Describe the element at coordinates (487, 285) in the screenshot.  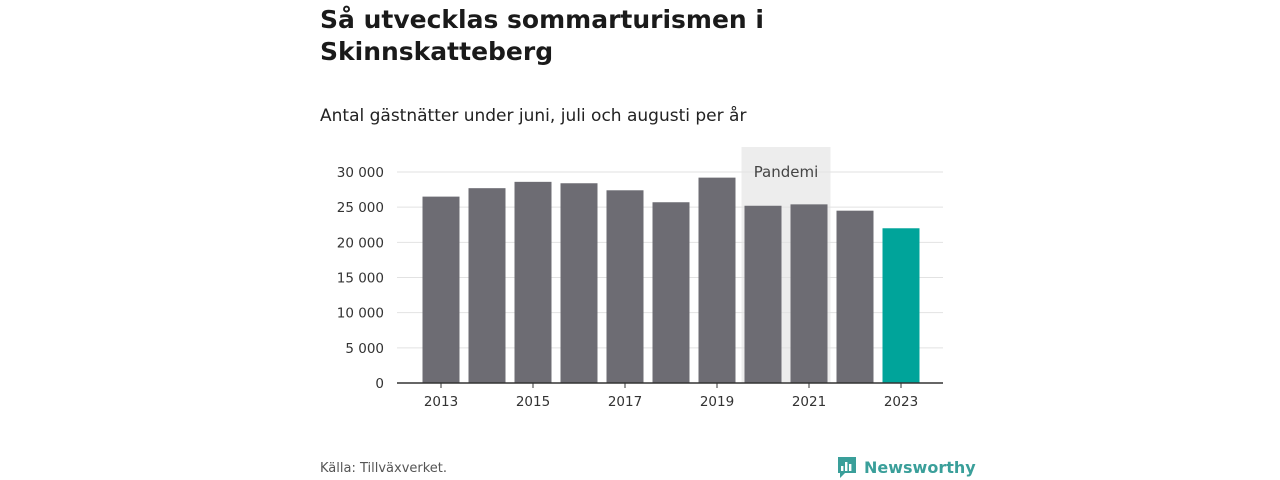
I see `bar-2014` at that location.